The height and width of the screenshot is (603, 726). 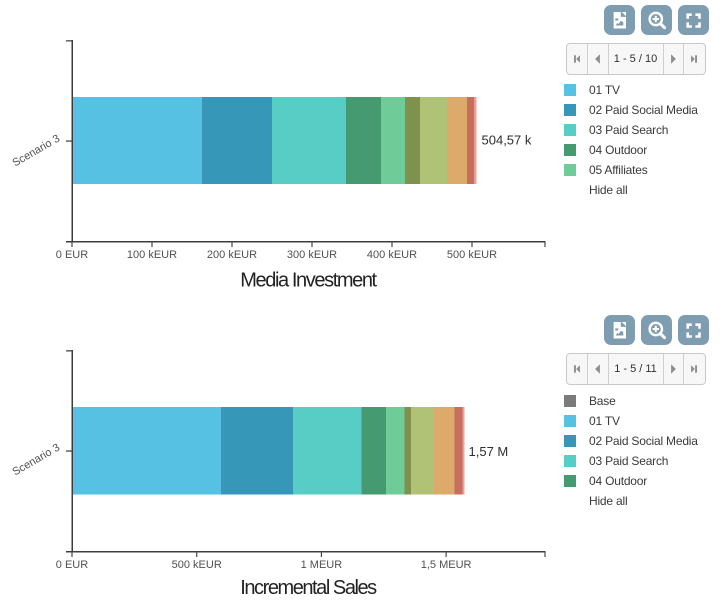 What do you see at coordinates (152, 255) in the screenshot?
I see `svg-text: 100 kEUR` at bounding box center [152, 255].